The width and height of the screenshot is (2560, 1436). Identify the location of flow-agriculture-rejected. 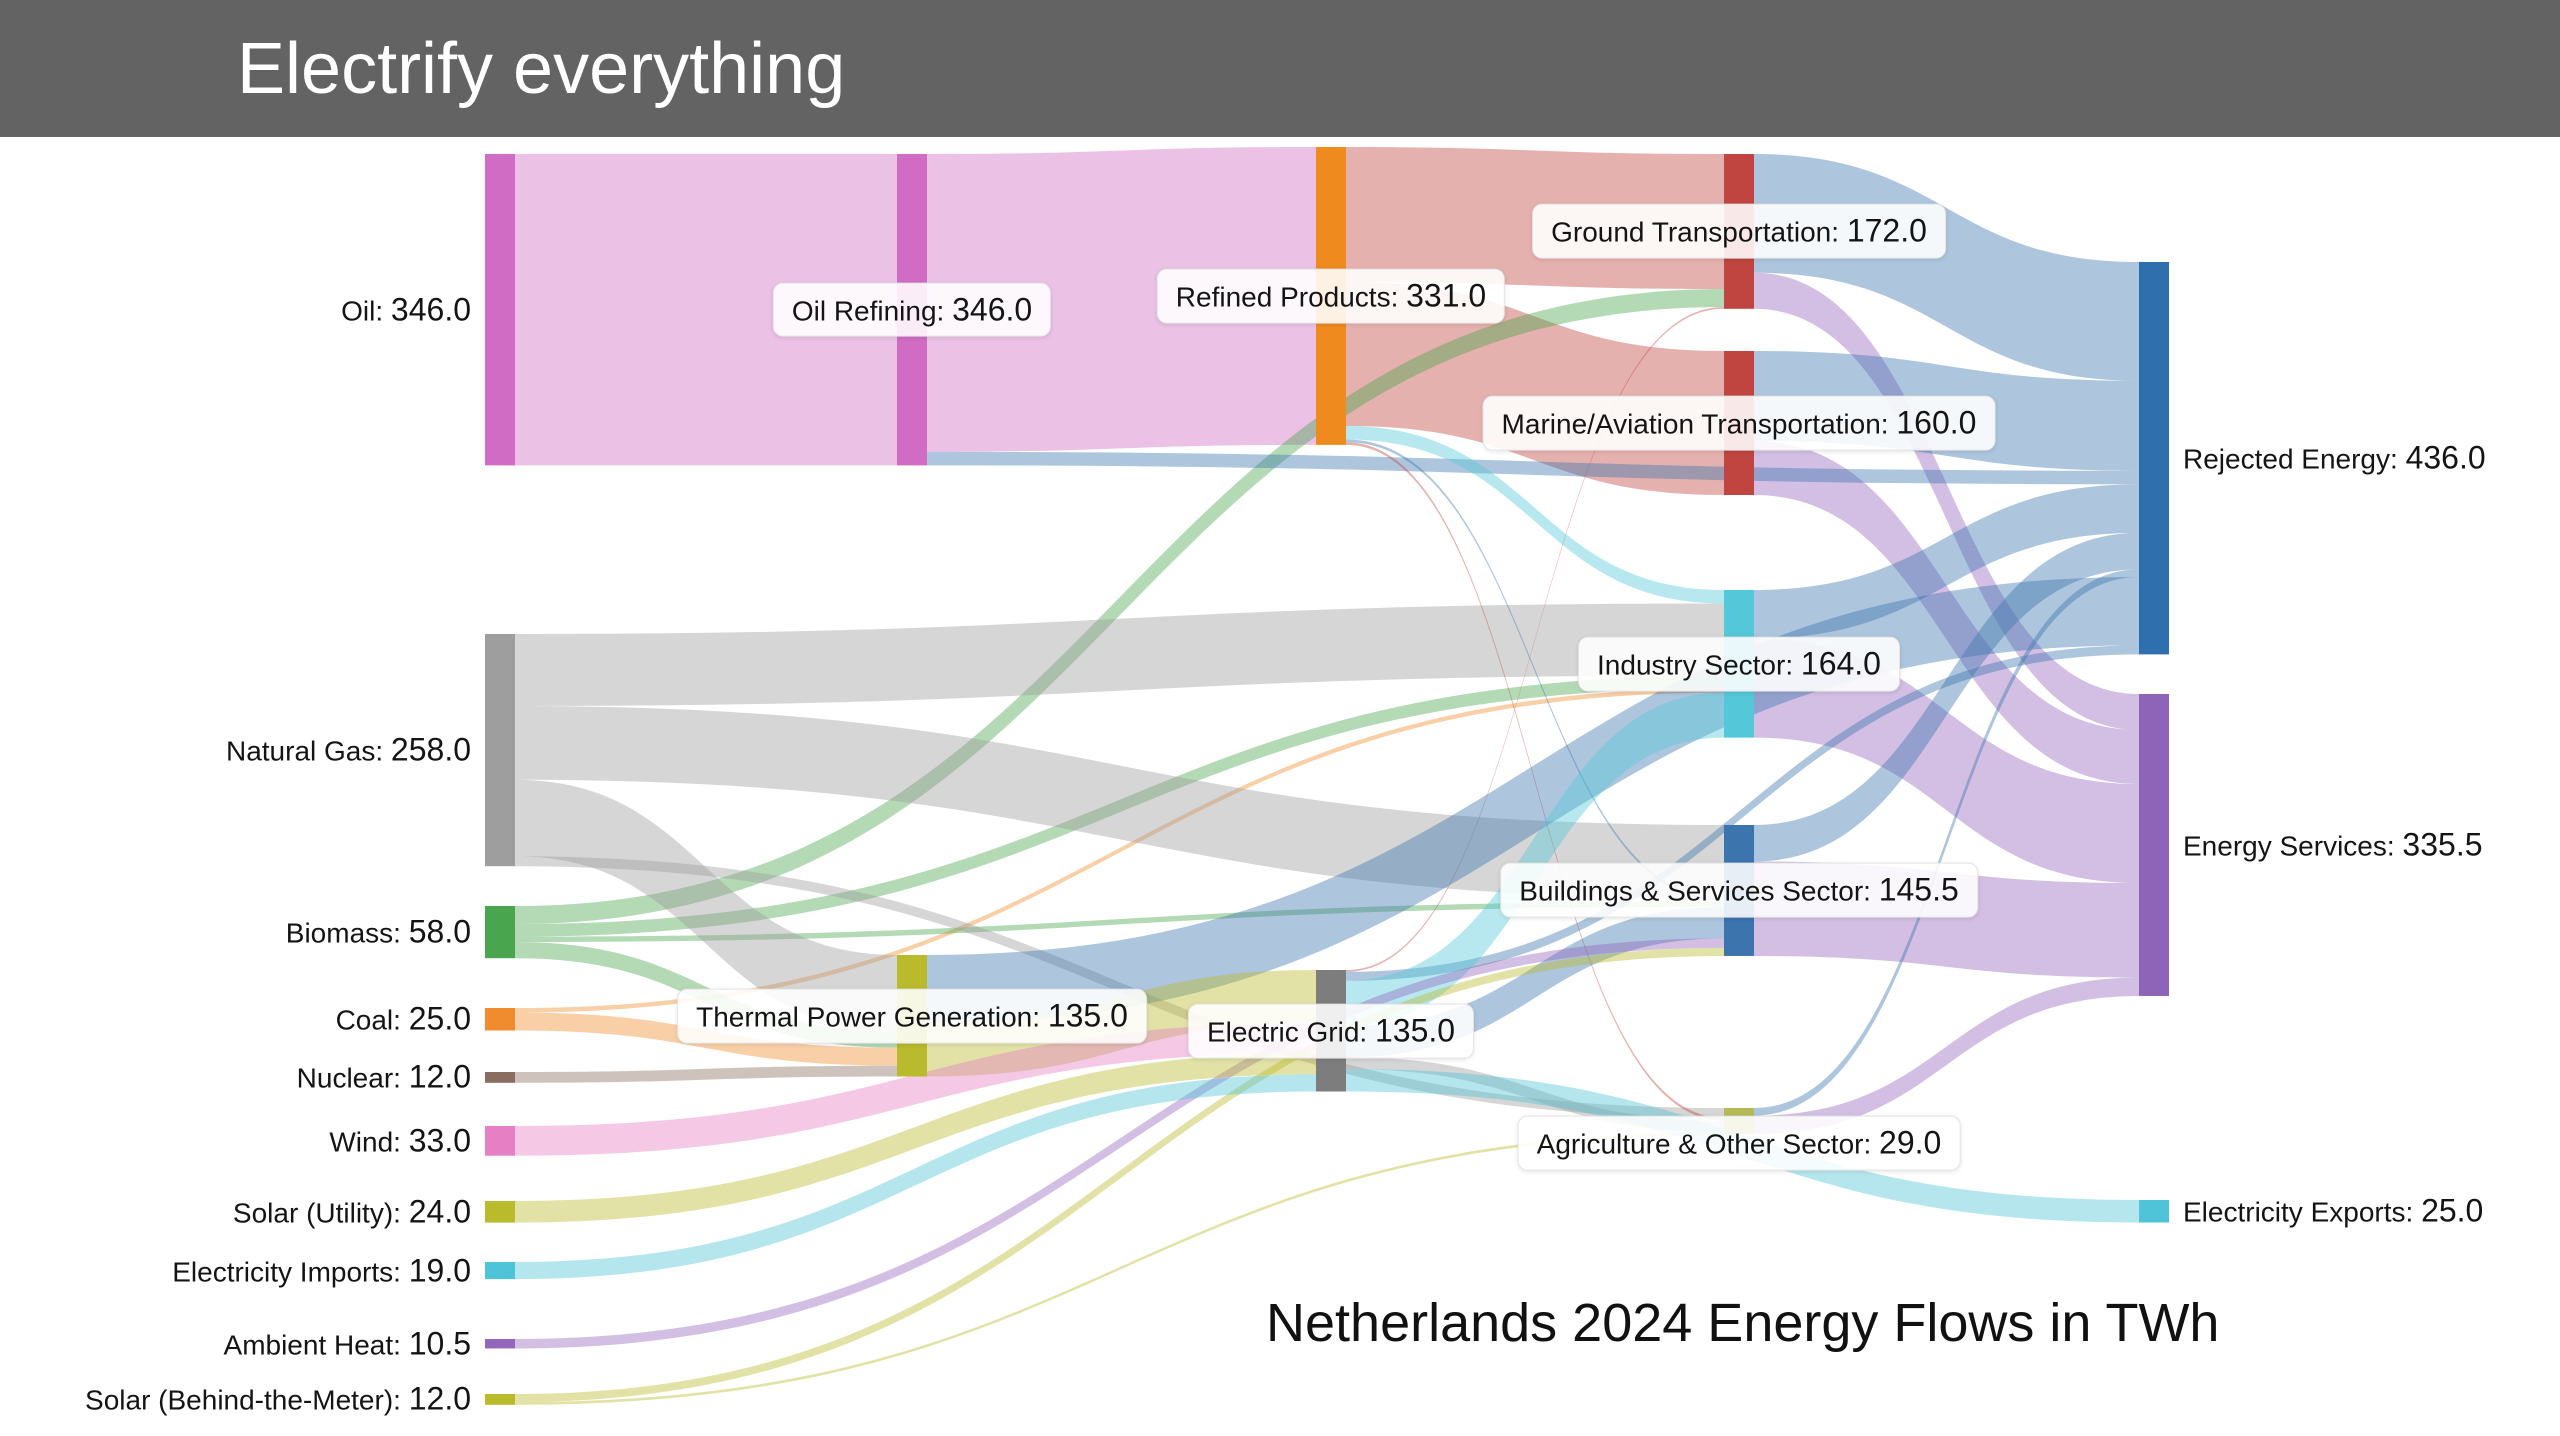
(1946, 842).